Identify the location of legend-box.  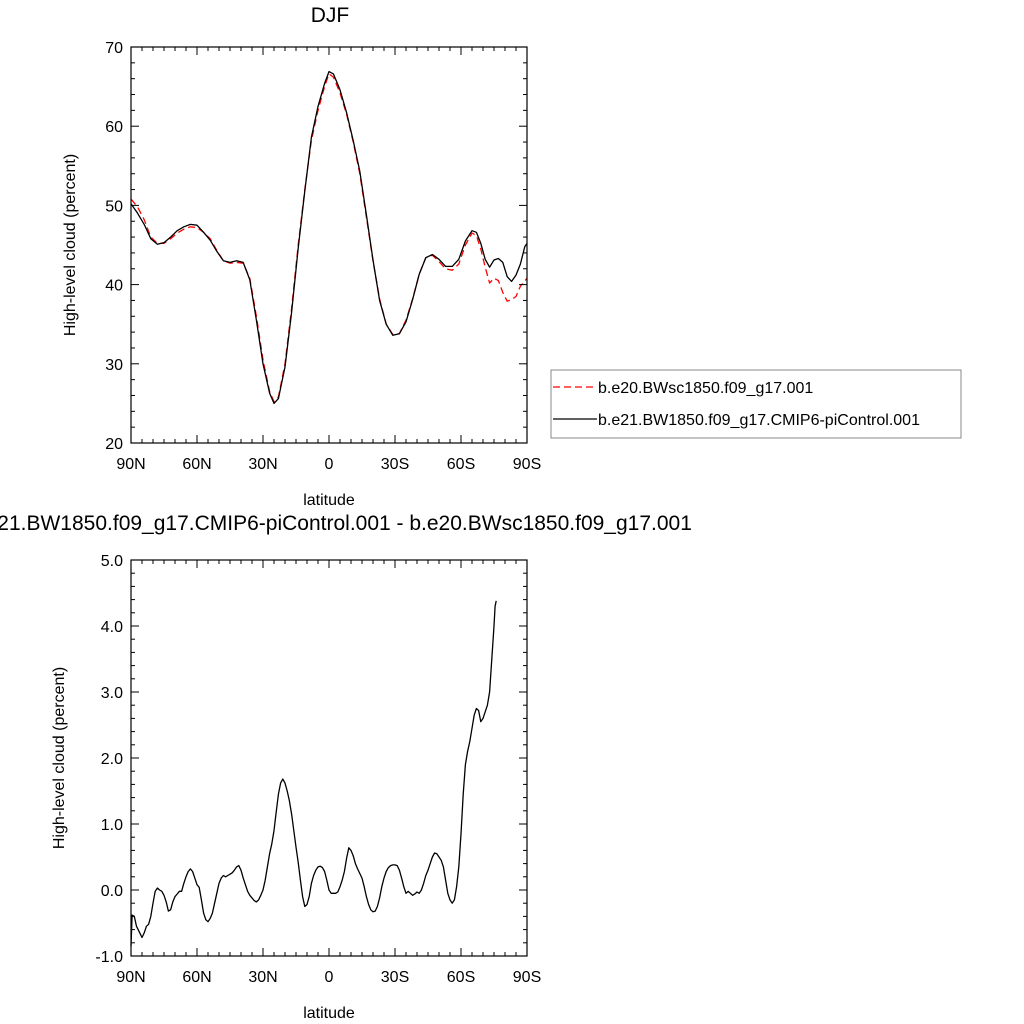
(756, 404).